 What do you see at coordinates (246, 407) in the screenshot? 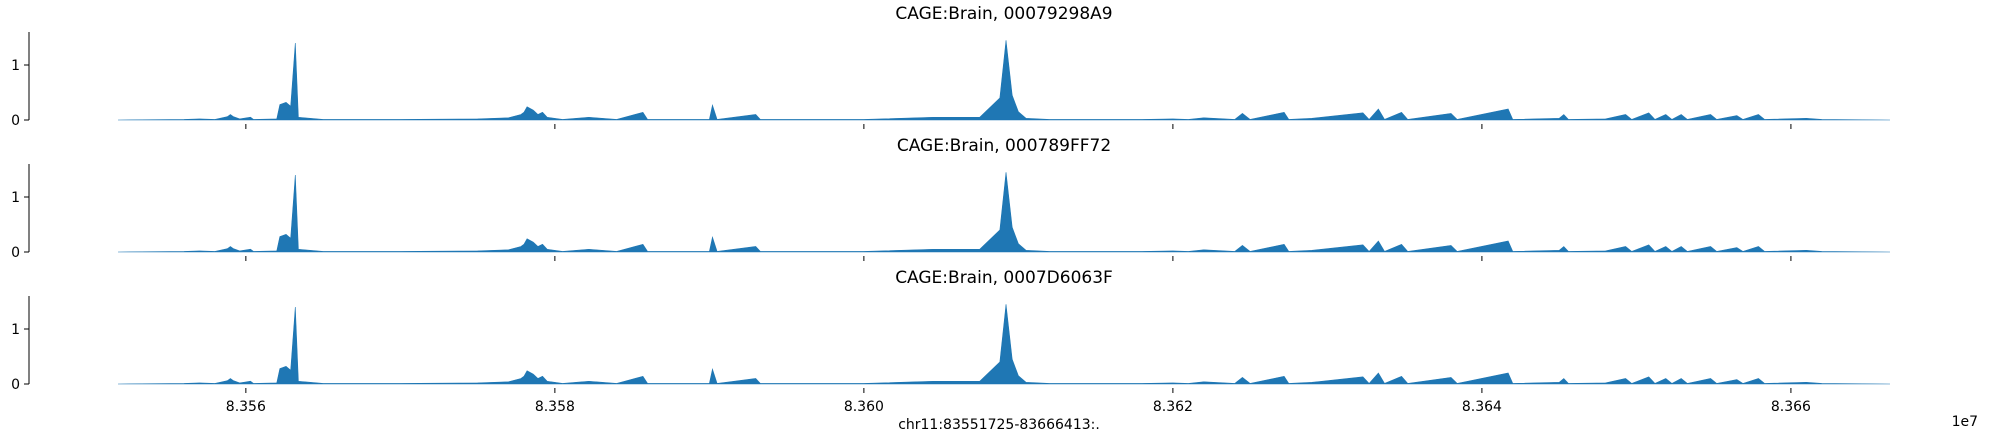
I see `x-tick-label-0: 8.356` at bounding box center [246, 407].